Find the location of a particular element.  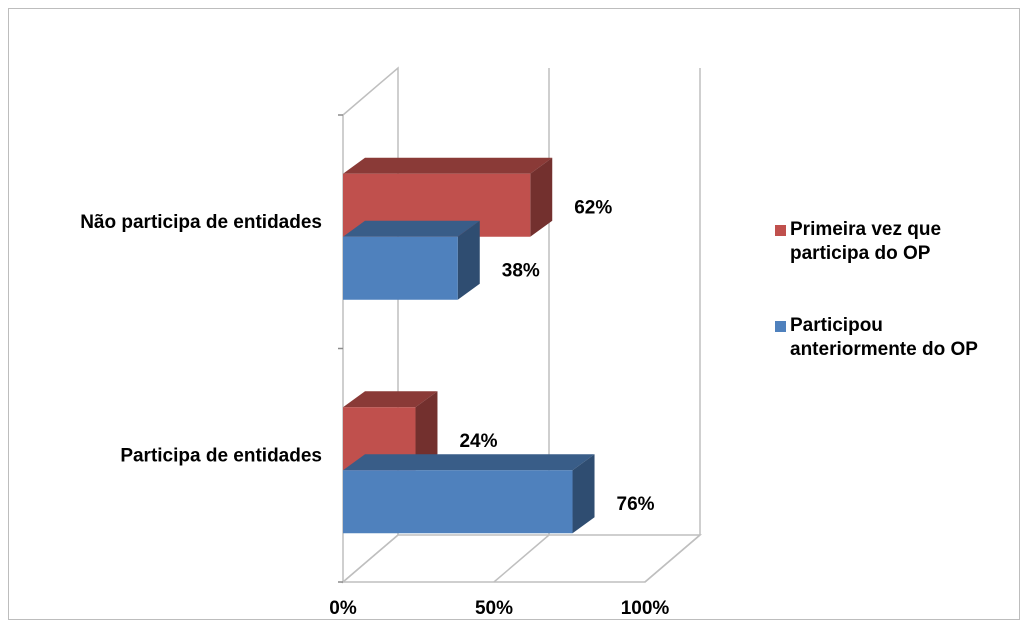

x-tick-label: 0% is located at coordinates (343, 608).